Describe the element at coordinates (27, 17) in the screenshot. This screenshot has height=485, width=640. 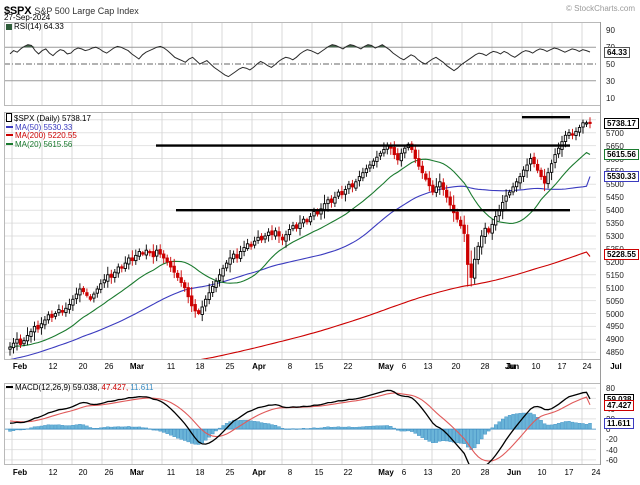
I see `chart-date: 27-Sep-2024` at that location.